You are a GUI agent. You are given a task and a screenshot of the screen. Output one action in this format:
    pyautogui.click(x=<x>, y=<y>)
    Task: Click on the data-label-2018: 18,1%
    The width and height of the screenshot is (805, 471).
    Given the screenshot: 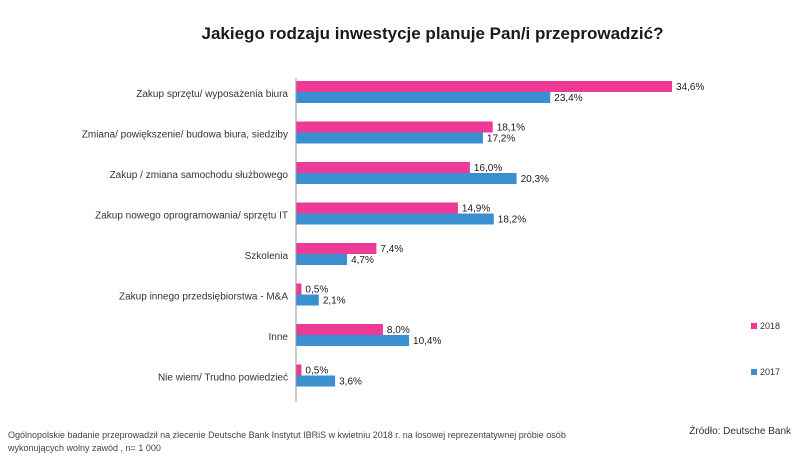 What is the action you would take?
    pyautogui.click(x=511, y=128)
    